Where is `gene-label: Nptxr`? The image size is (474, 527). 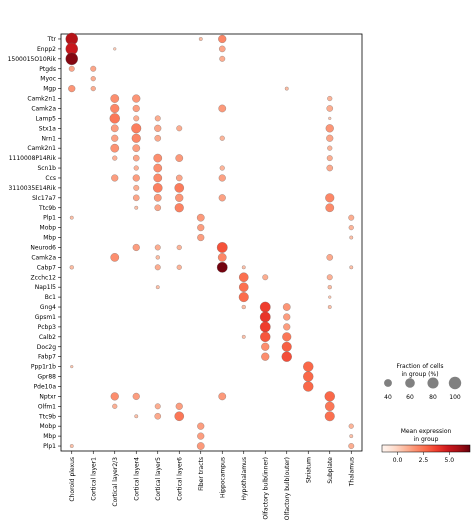 gene-label: Nptxr is located at coordinates (47, 396).